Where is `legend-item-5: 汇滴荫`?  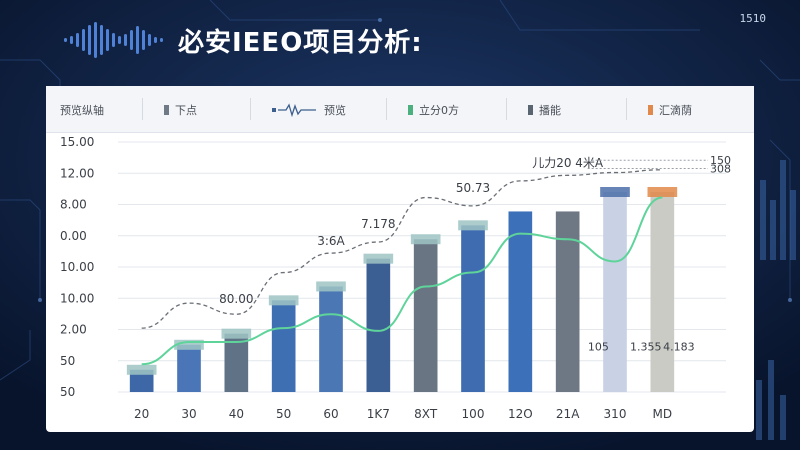
legend-item-5: 汇滴荫 is located at coordinates (670, 110).